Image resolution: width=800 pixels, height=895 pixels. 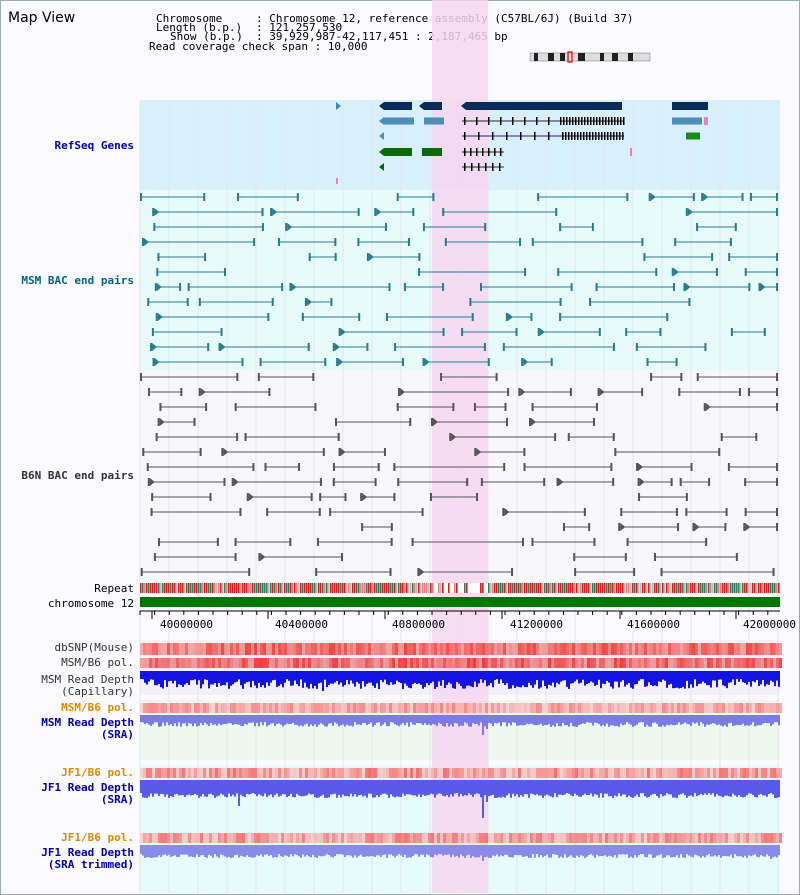 What do you see at coordinates (77, 280) in the screenshot?
I see `track-label-msm-bac: MSM BAC end pairs` at bounding box center [77, 280].